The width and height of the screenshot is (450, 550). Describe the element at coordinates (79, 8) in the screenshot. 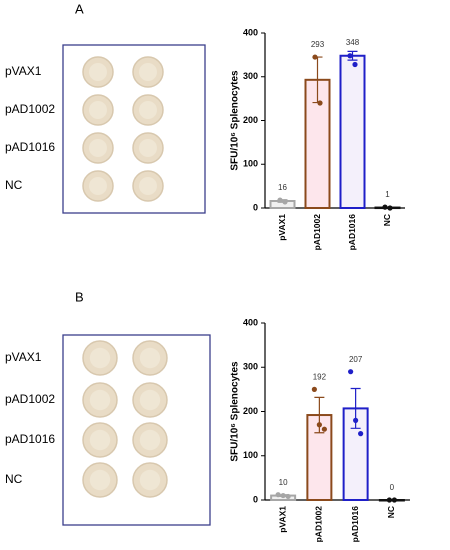

I see `panel-letter: A` at that location.